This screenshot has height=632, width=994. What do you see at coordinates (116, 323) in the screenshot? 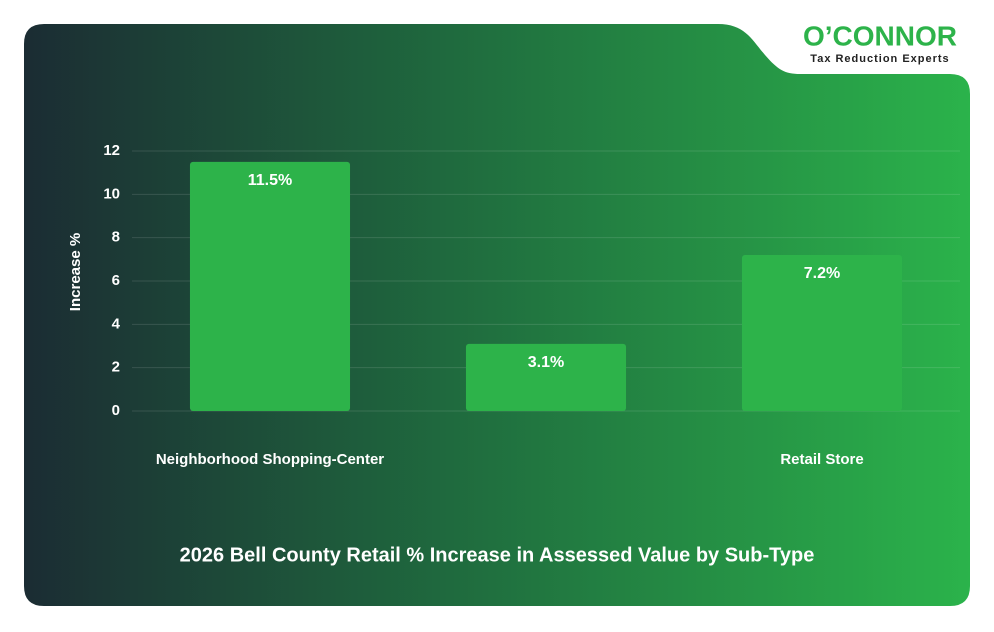
I see `y-tick-label: 4` at bounding box center [116, 323].